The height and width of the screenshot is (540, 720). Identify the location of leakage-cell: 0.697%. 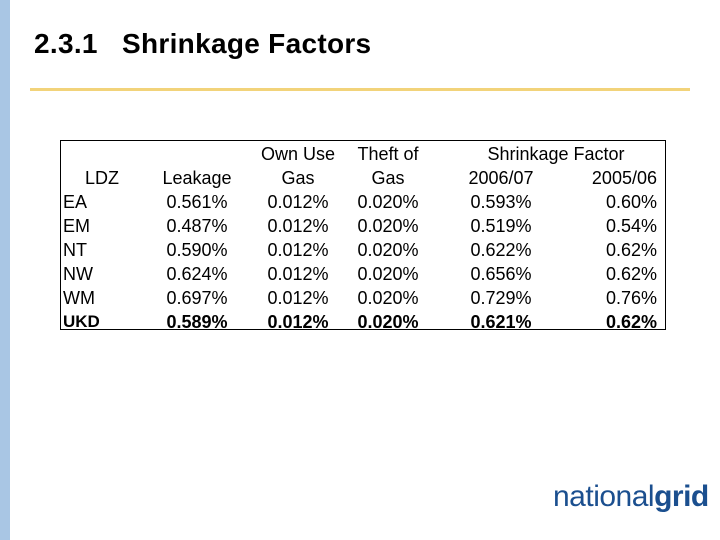
(197, 298).